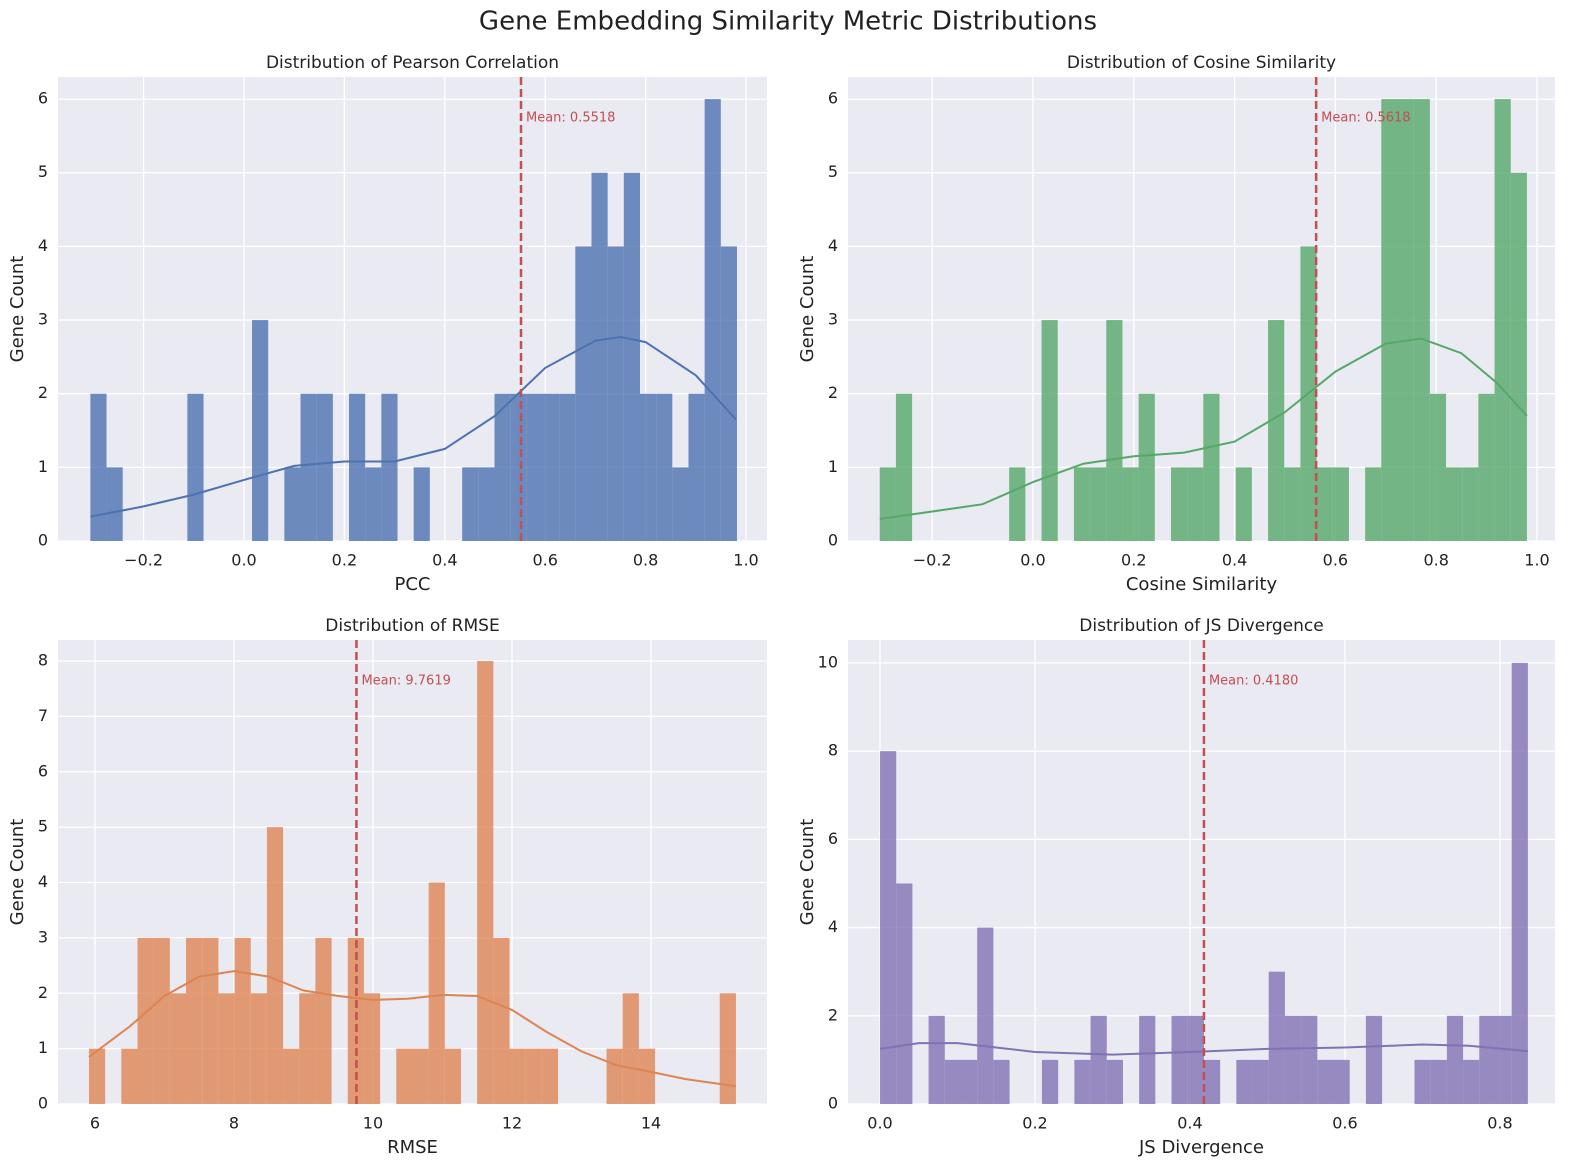 The height and width of the screenshot is (1174, 1576). I want to click on x-tick-label: −0.2, so click(143, 560).